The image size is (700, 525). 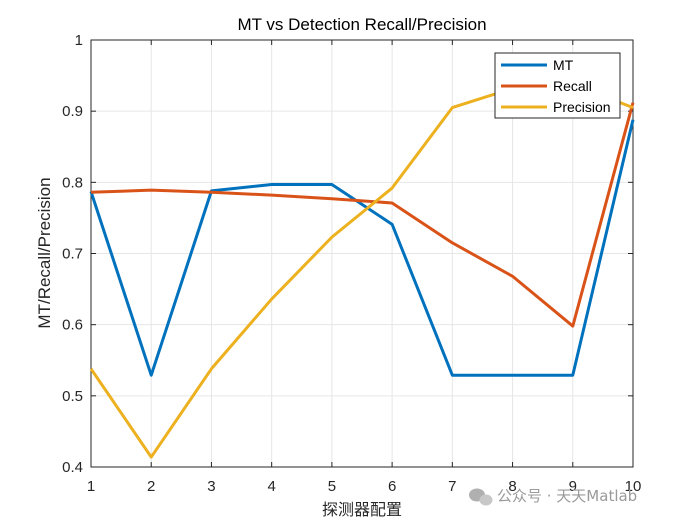 I want to click on watermark: 公众号 · 天天Matlab, so click(x=553, y=496).